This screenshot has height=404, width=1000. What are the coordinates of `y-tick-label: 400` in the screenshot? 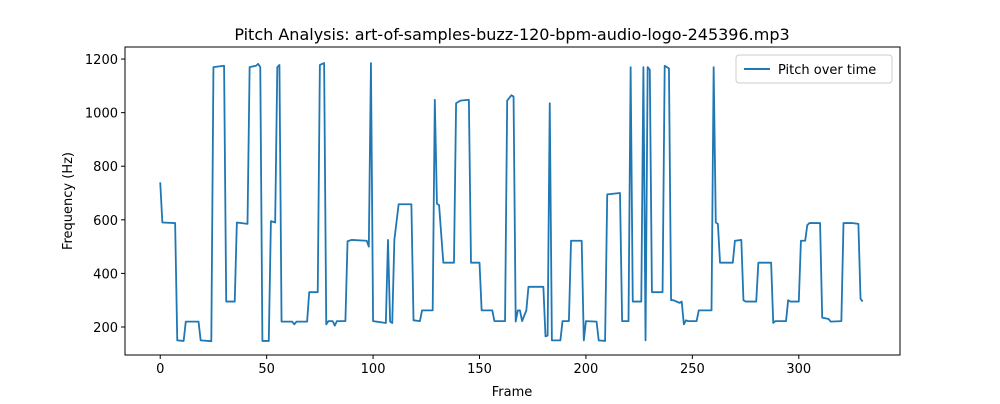 It's located at (105, 274).